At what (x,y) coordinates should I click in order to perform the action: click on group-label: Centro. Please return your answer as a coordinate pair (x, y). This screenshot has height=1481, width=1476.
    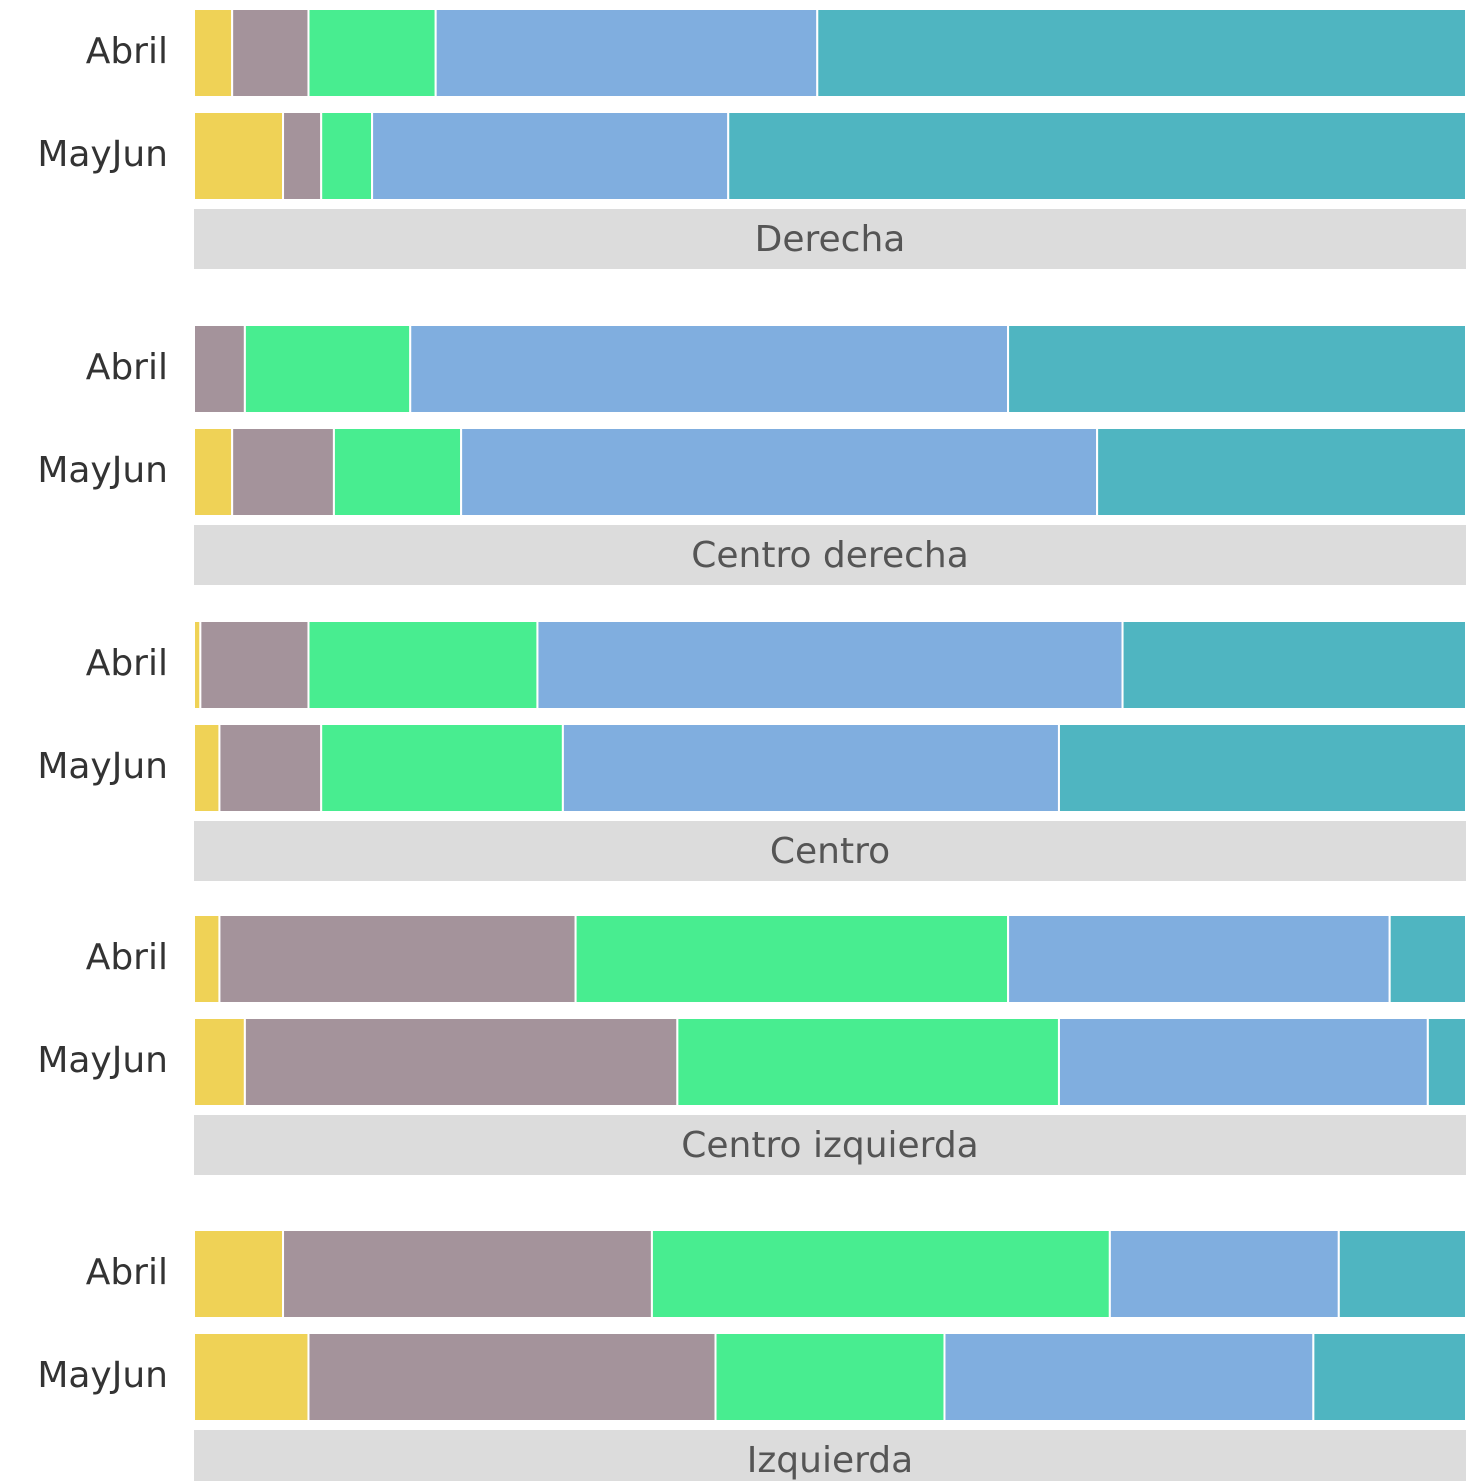
    Looking at the image, I should click on (830, 851).